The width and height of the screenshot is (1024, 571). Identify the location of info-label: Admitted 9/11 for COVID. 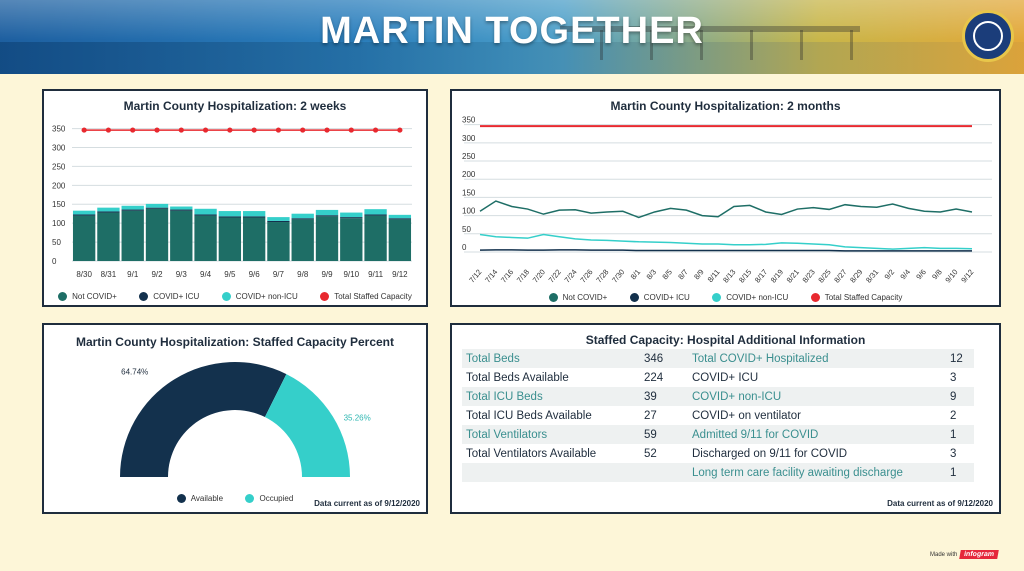
(817, 434).